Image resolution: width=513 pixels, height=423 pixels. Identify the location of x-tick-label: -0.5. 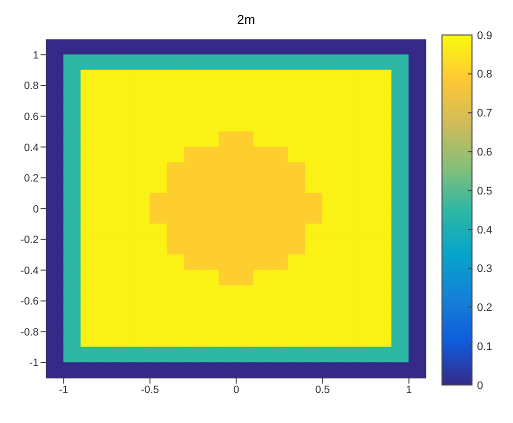
(150, 390).